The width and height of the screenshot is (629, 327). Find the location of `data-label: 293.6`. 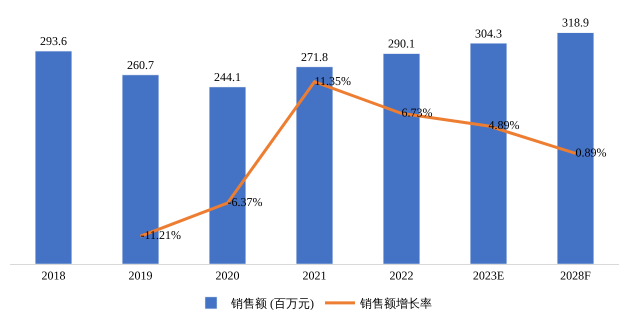

data-label: 293.6 is located at coordinates (53, 41).